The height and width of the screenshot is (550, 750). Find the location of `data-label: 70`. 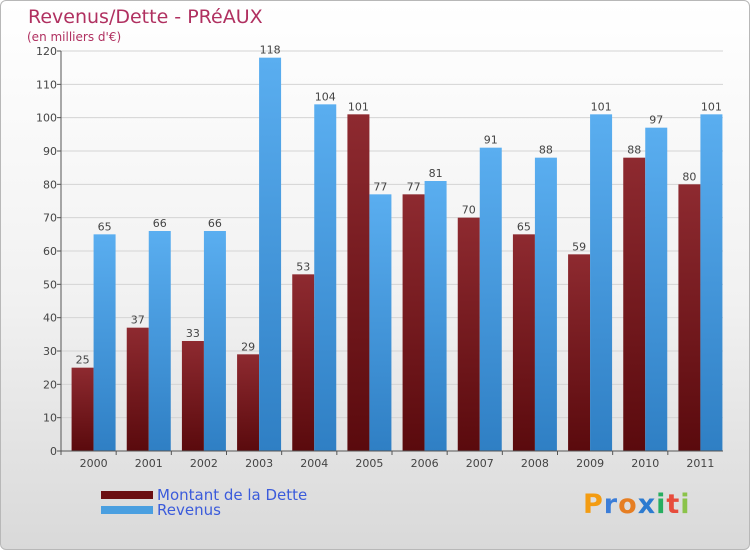

data-label: 70 is located at coordinates (469, 210).